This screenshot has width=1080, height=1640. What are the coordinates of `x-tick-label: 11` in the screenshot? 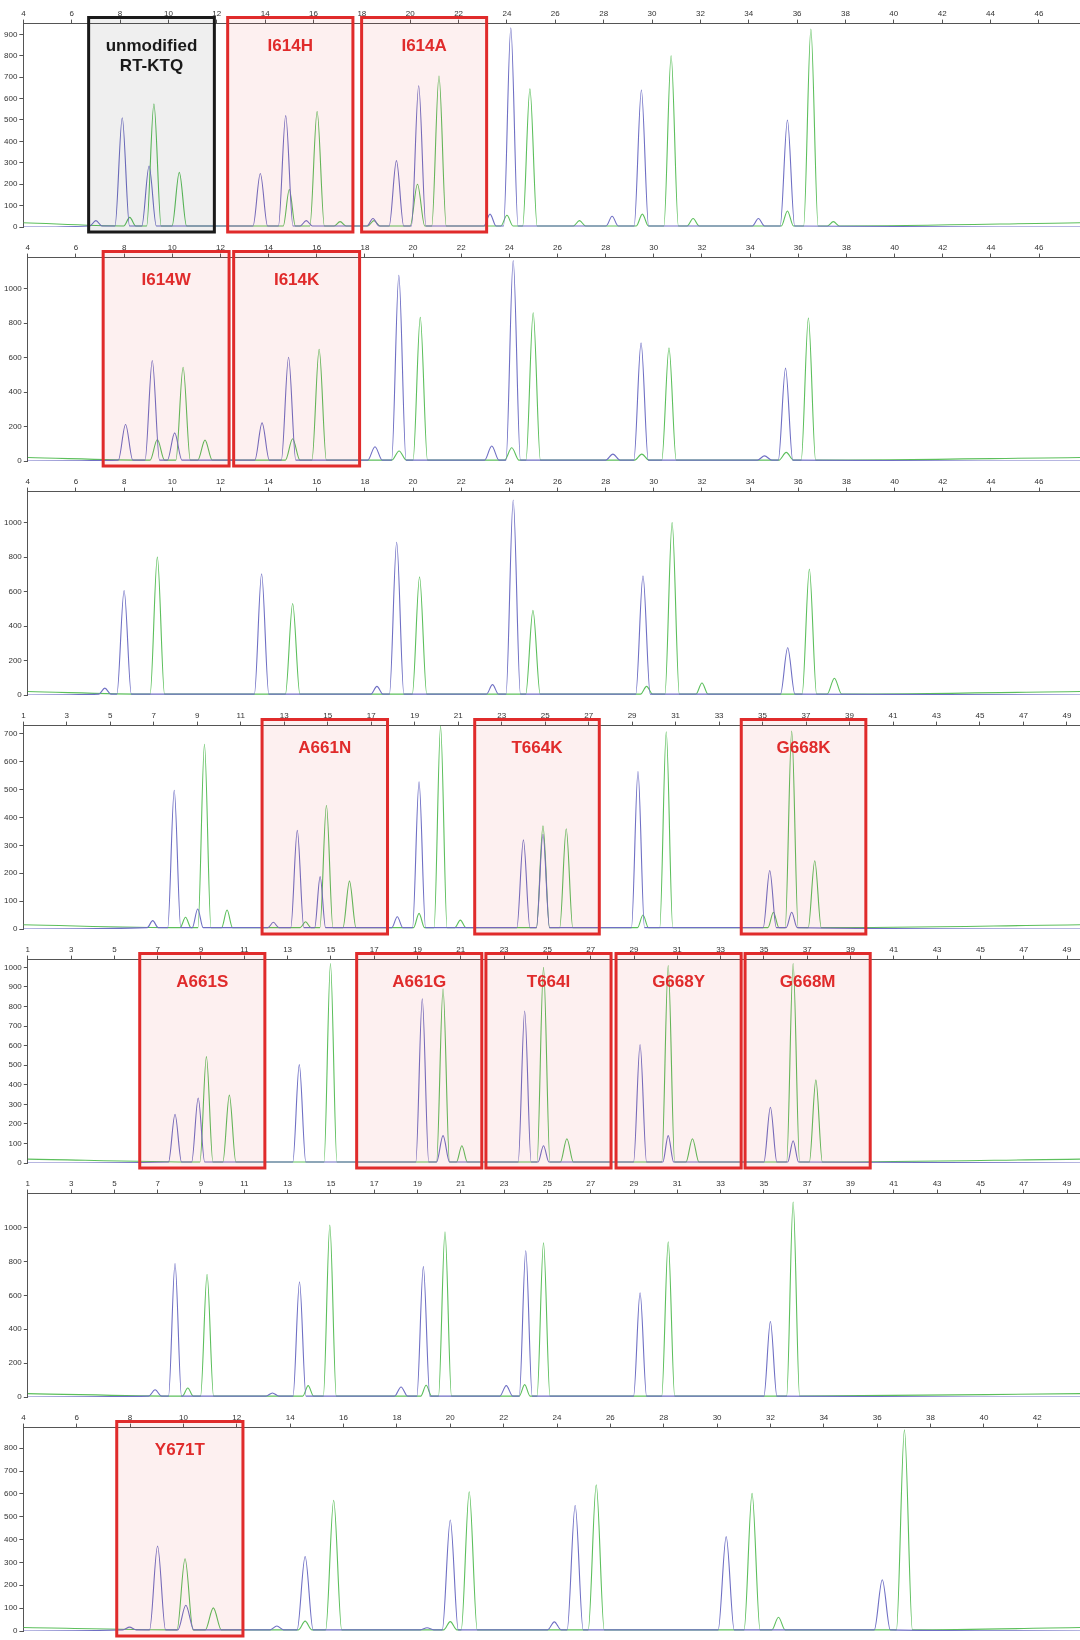 It's located at (241, 715).